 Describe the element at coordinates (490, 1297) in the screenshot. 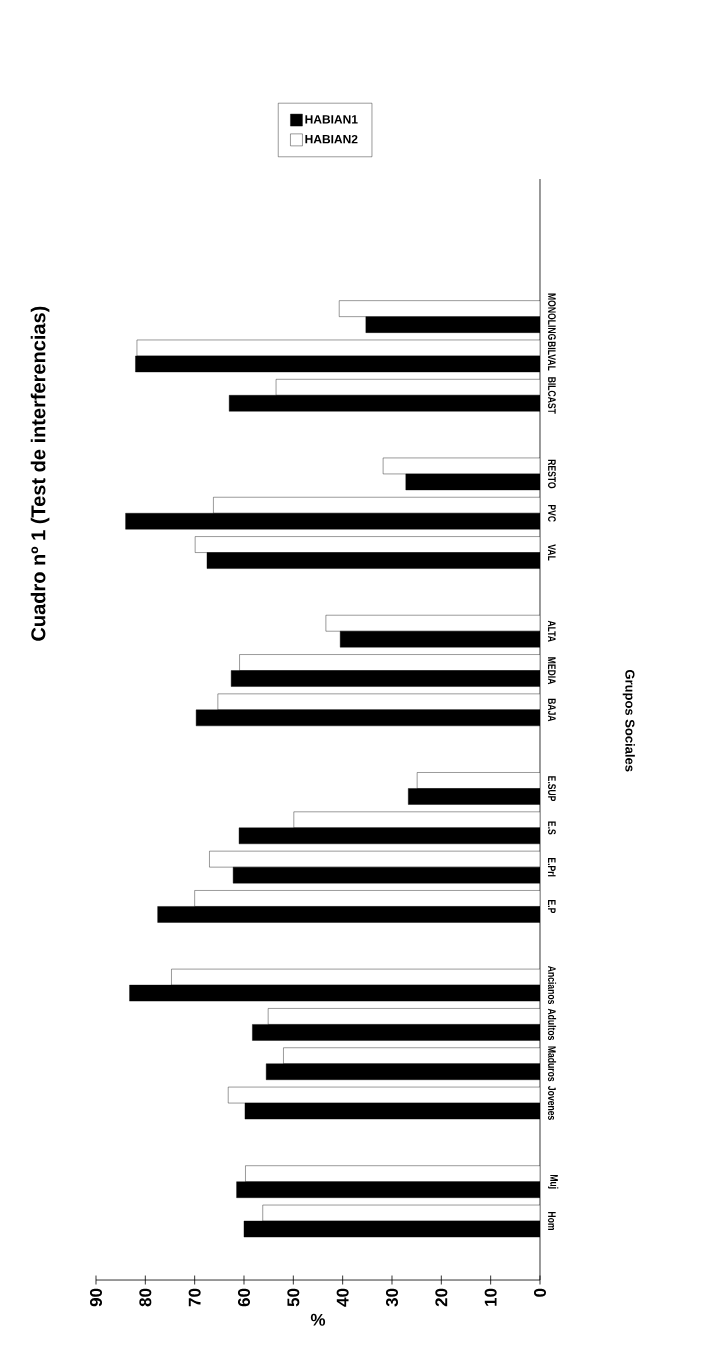

I see `x-tick-label: 10` at that location.